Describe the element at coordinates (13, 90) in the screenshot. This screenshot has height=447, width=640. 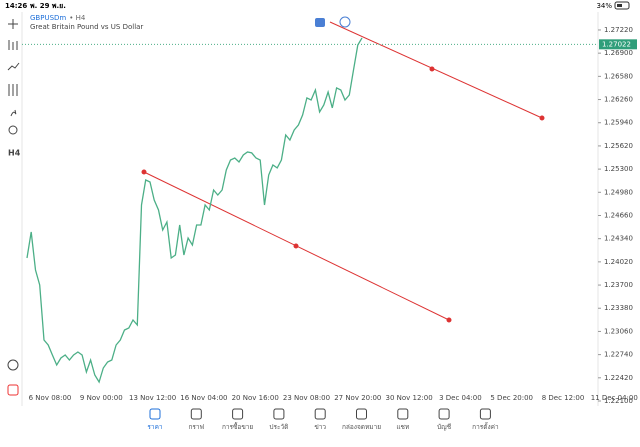
I see `settings-icon` at that location.